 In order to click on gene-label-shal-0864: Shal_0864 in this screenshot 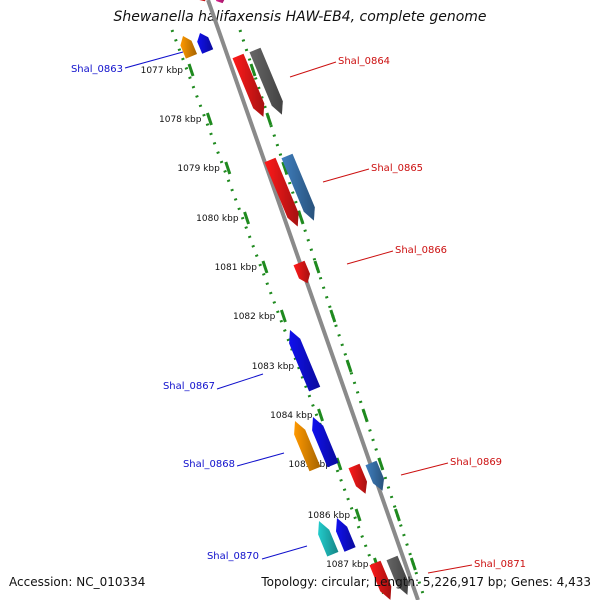, I will do `click(364, 61)`.